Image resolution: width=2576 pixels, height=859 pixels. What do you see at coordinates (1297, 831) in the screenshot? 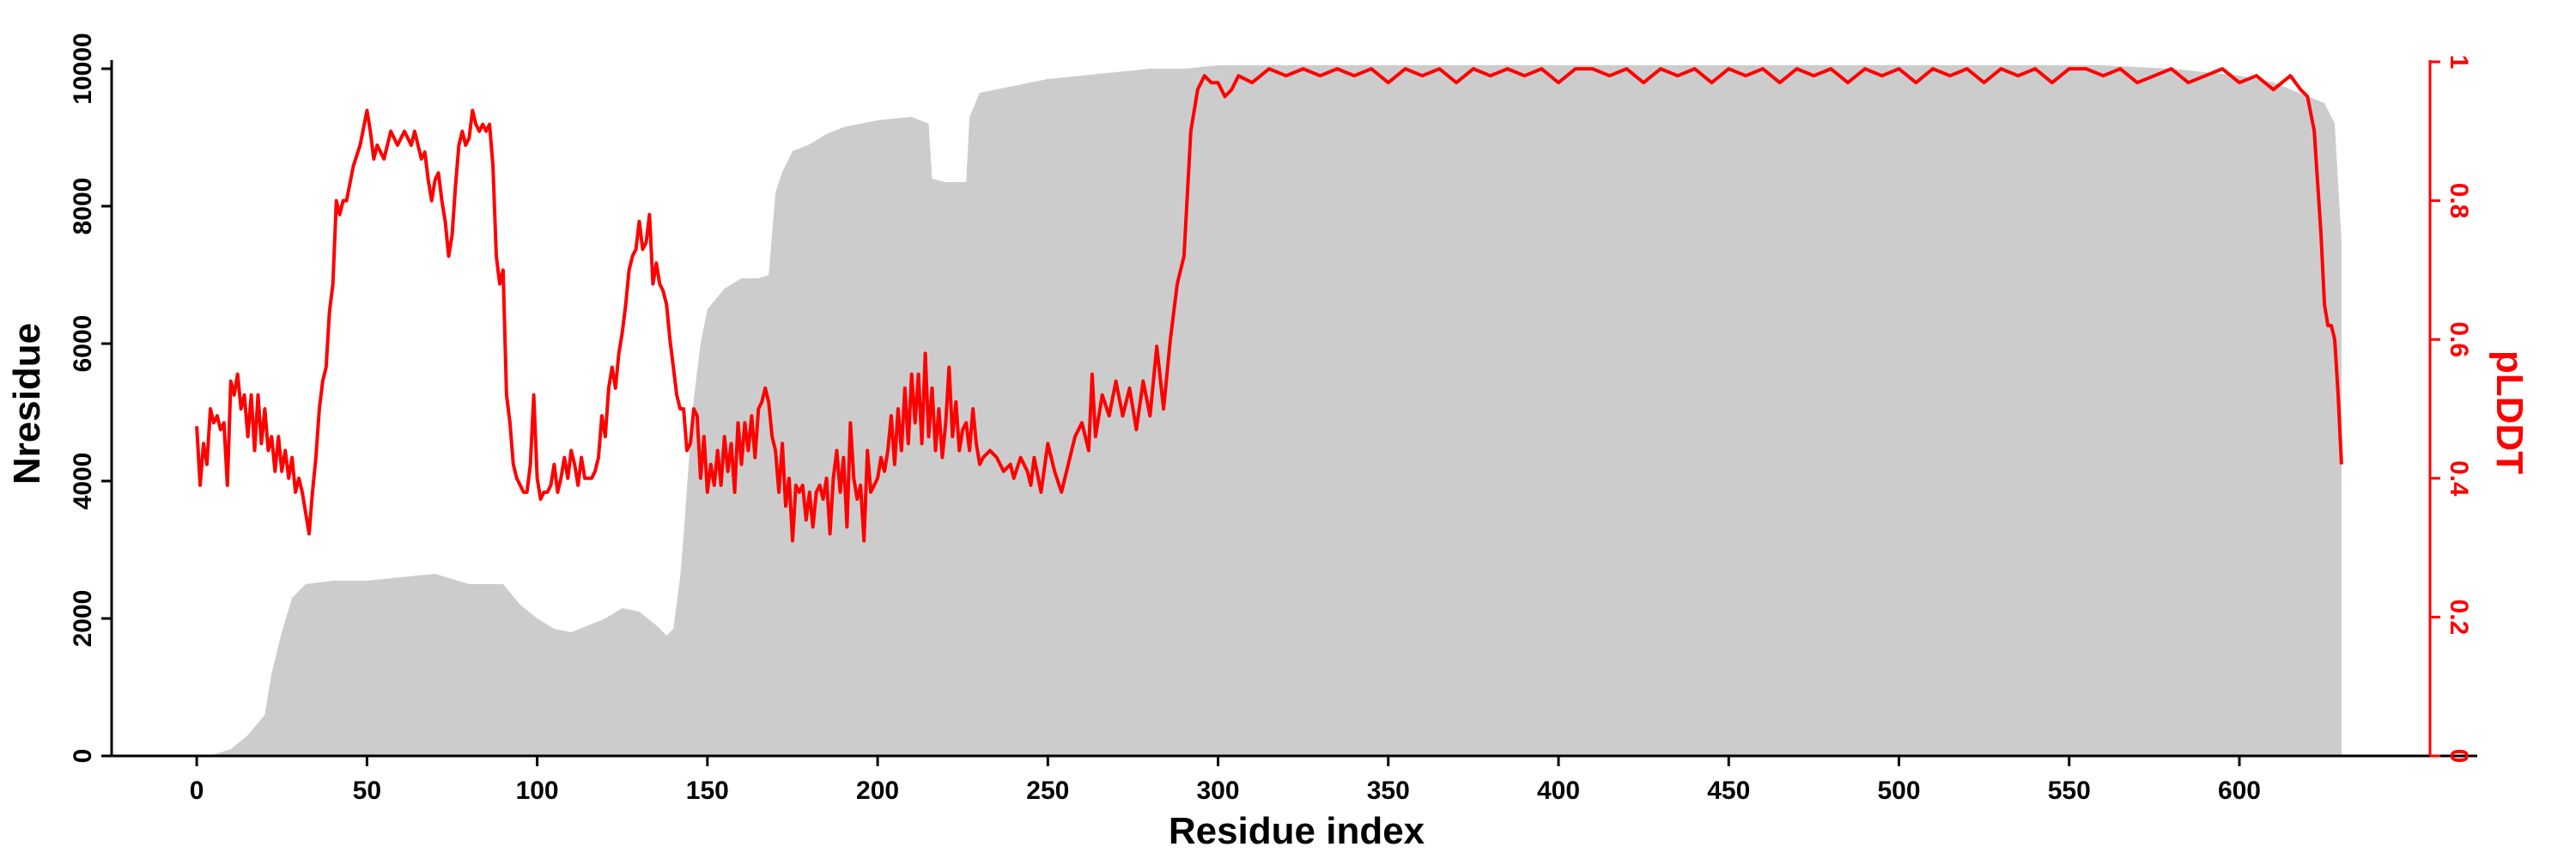
I see `x-axis-title: Residue index` at bounding box center [1297, 831].